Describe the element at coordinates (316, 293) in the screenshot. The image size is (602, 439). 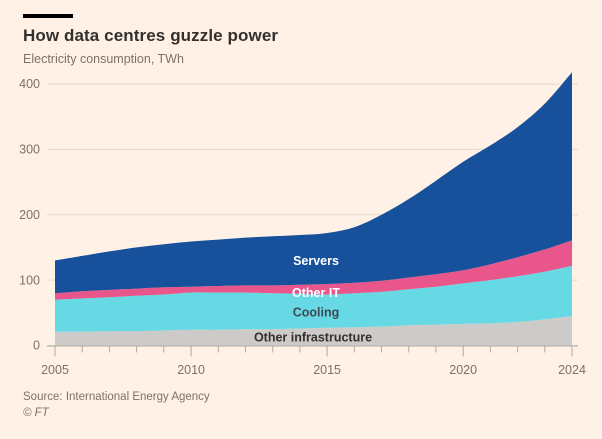
I see `series-label-other-it: Other IT` at that location.